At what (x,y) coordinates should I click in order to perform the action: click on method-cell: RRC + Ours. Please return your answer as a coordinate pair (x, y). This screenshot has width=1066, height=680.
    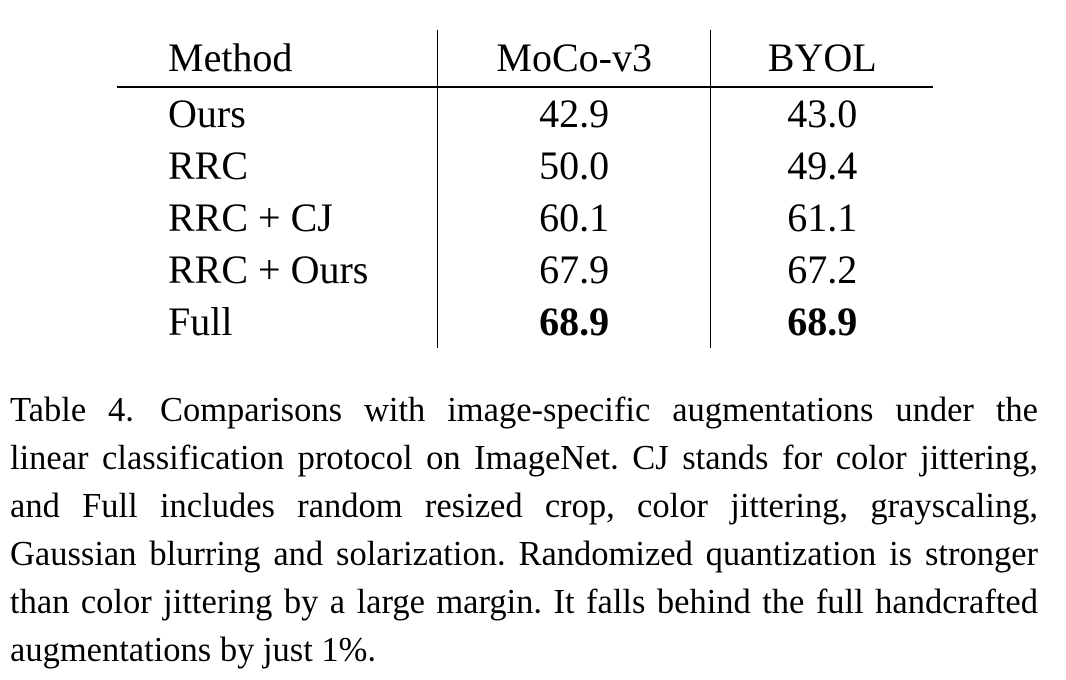
    Looking at the image, I should click on (268, 269).